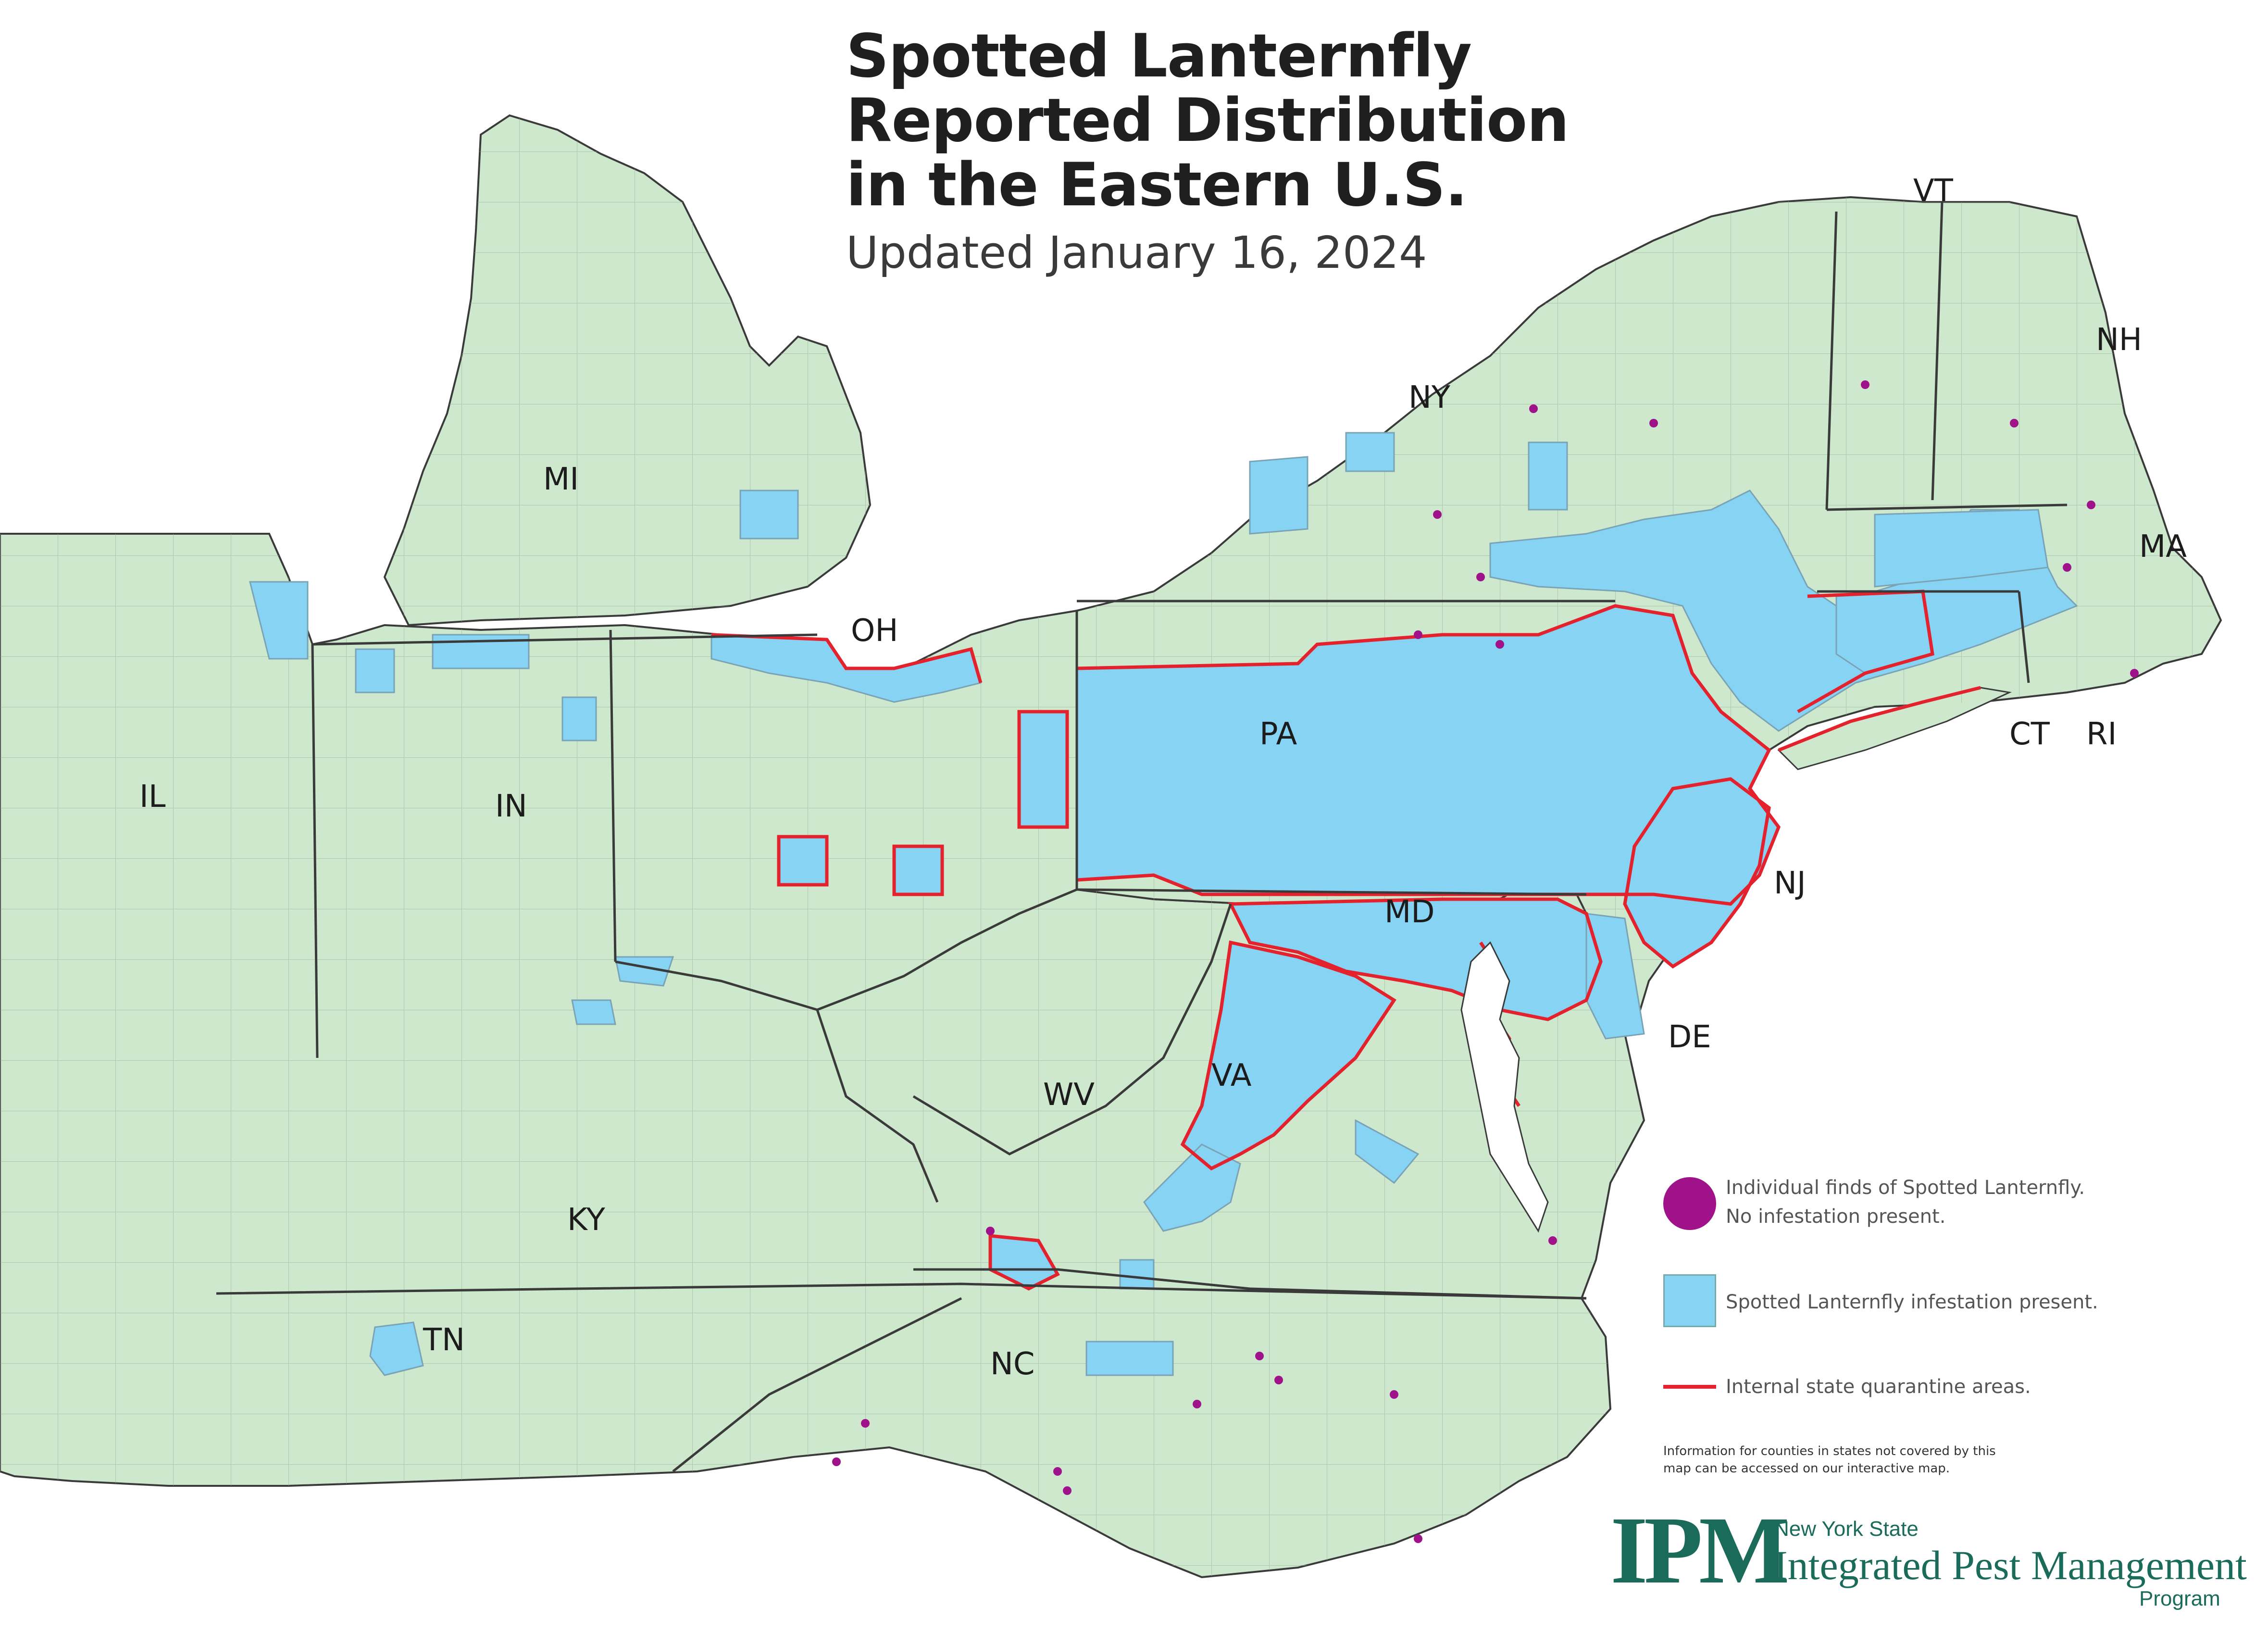 This screenshot has height=1645, width=2268. I want to click on boundary-ma-south, so click(1947, 507).